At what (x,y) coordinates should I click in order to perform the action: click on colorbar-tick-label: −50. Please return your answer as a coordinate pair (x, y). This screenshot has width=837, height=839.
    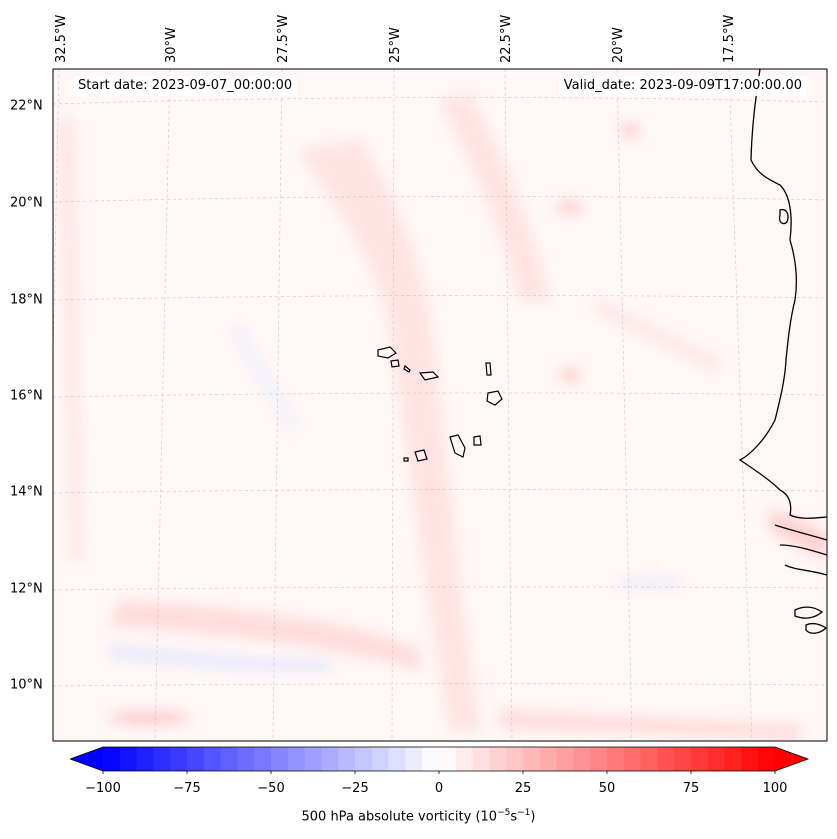
    Looking at the image, I should click on (271, 788).